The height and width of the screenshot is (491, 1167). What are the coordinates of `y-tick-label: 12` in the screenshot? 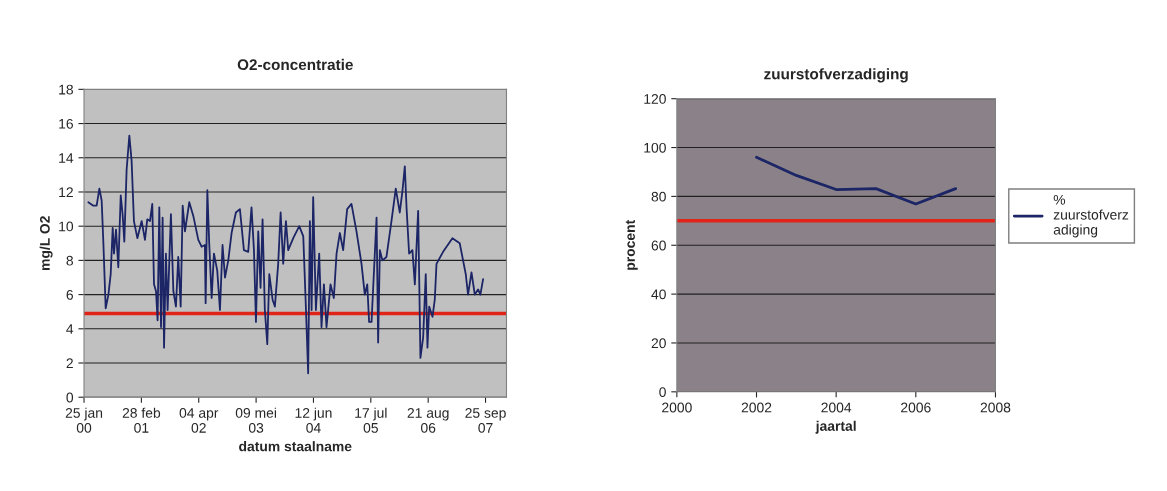 It's located at (66, 192).